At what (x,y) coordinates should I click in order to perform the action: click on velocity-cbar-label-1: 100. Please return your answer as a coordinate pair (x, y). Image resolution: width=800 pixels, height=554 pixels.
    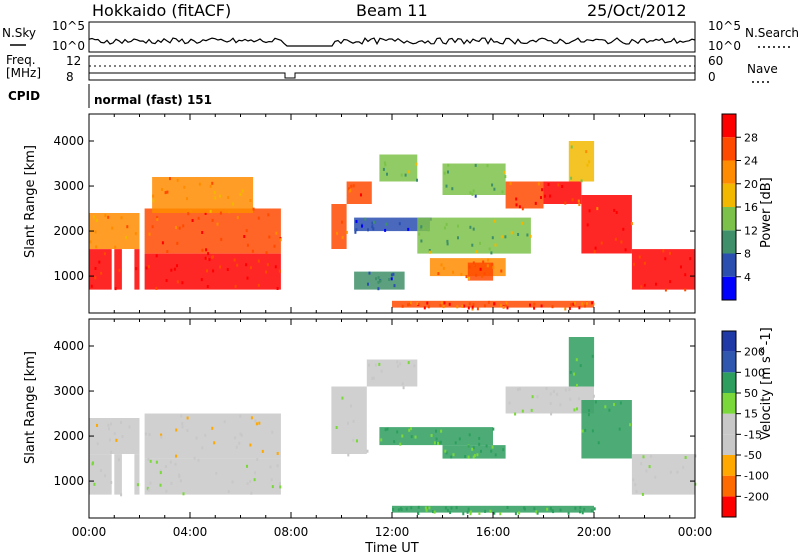
    Looking at the image, I should click on (754, 372).